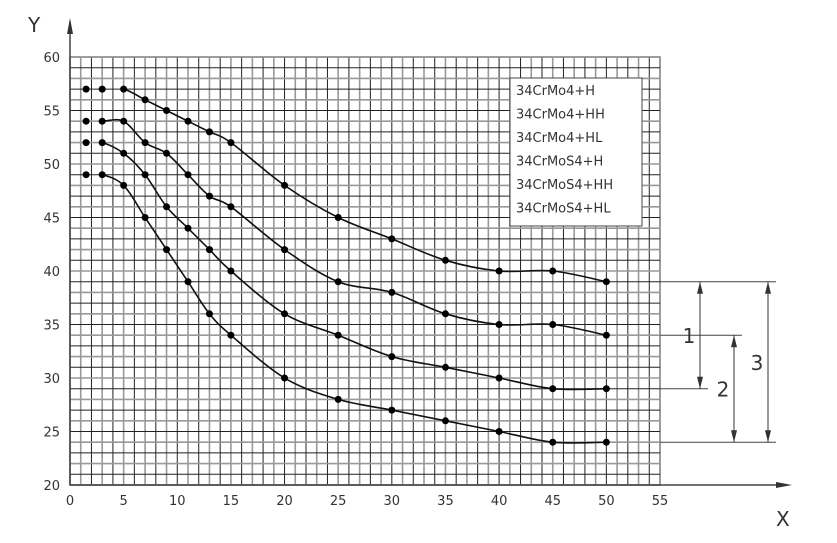 The height and width of the screenshot is (543, 837). Describe the element at coordinates (51, 219) in the screenshot. I see `y-tick-label: 45` at that location.